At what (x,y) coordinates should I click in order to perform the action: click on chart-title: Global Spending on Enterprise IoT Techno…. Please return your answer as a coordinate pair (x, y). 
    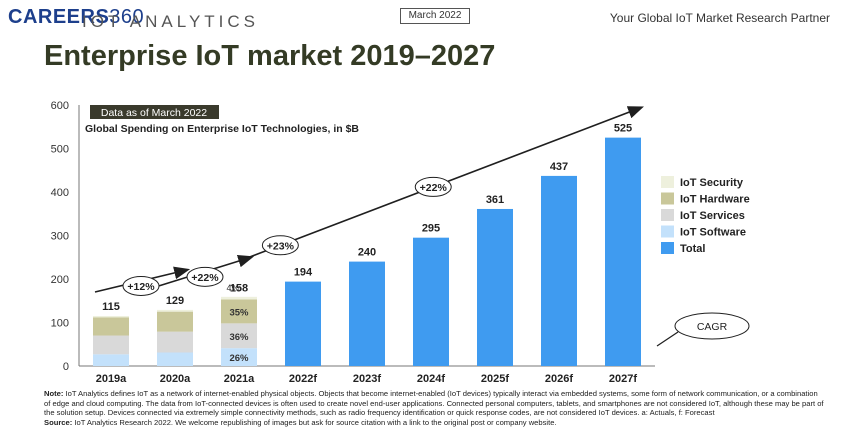
    Looking at the image, I should click on (222, 129).